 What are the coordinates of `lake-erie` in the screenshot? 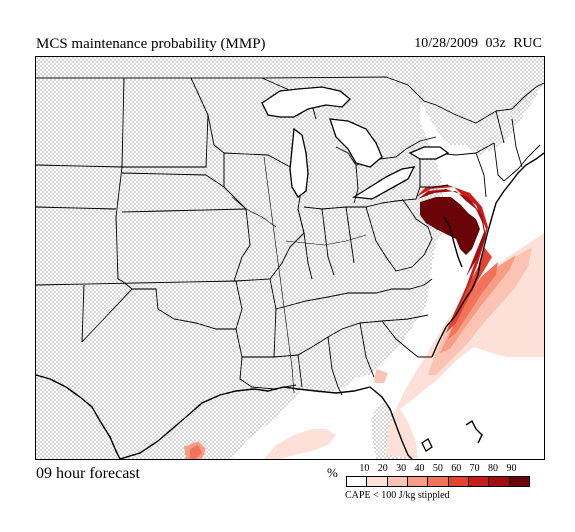 It's located at (384, 183).